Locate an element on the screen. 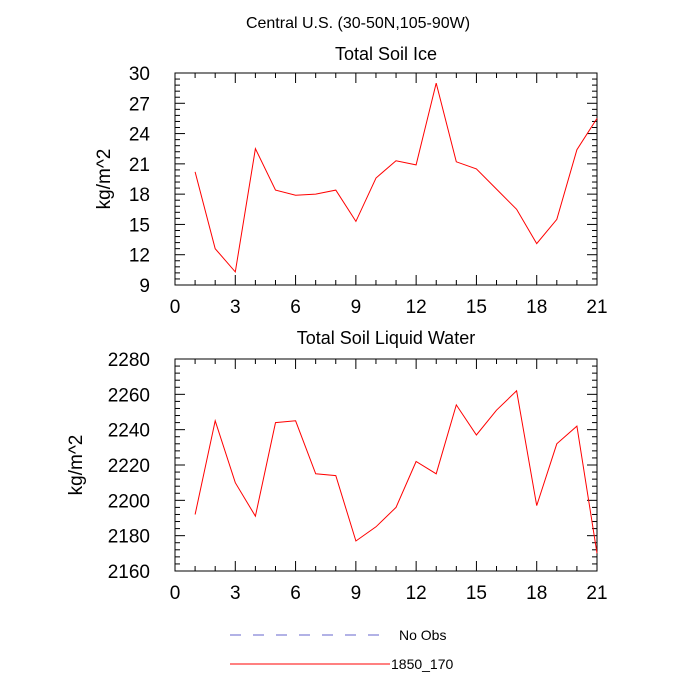  figure-title: Central U.S. (30-50N,105-90W) is located at coordinates (358, 23).